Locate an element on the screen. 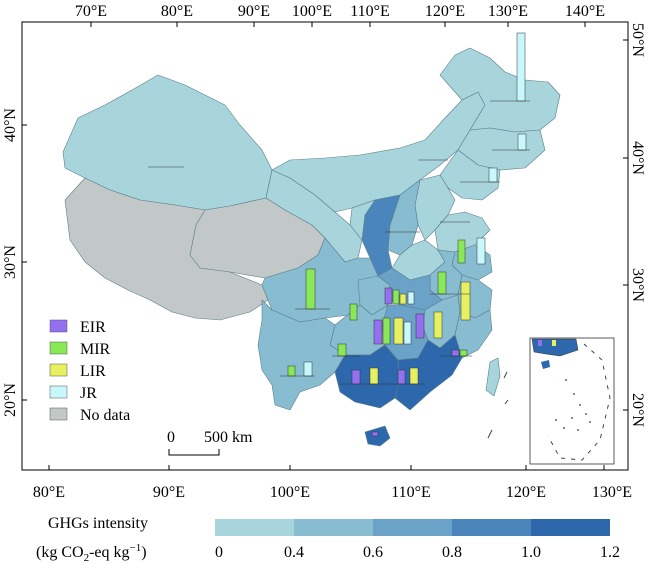 This screenshot has height=563, width=650. legend-swatch-no-data is located at coordinates (58, 414).